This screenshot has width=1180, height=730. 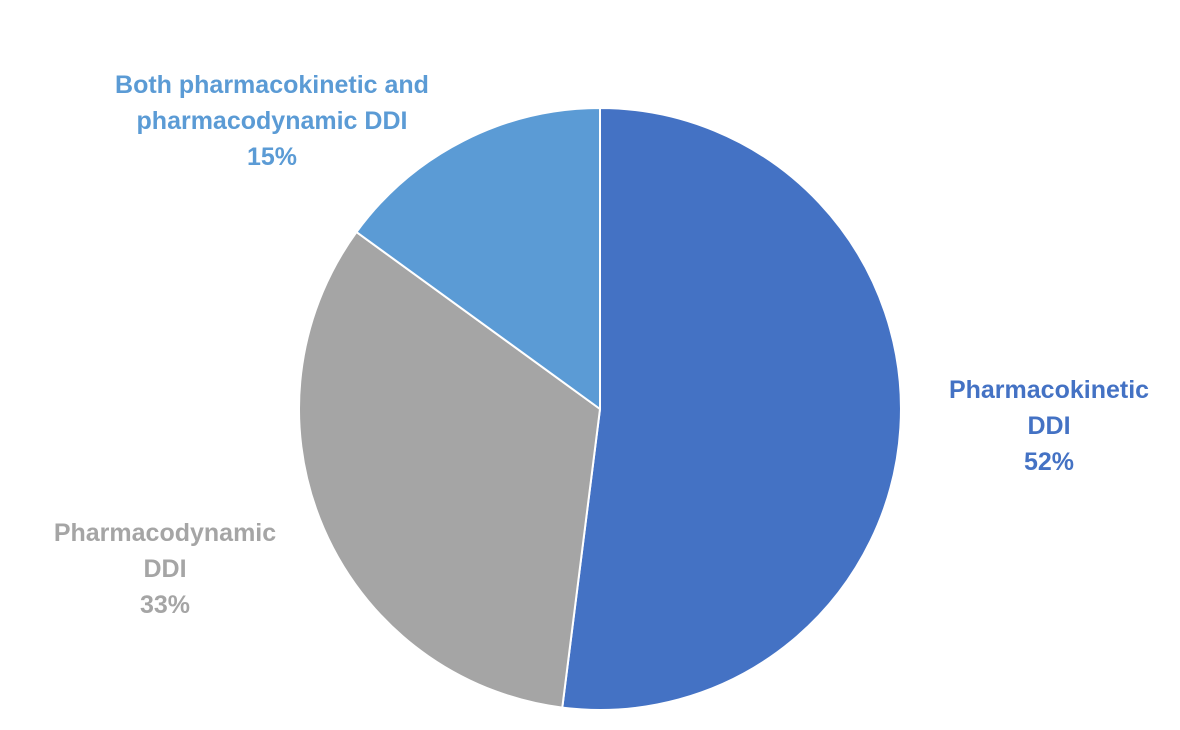 I want to click on slice-percent-label: 52%, so click(x=1049, y=462).